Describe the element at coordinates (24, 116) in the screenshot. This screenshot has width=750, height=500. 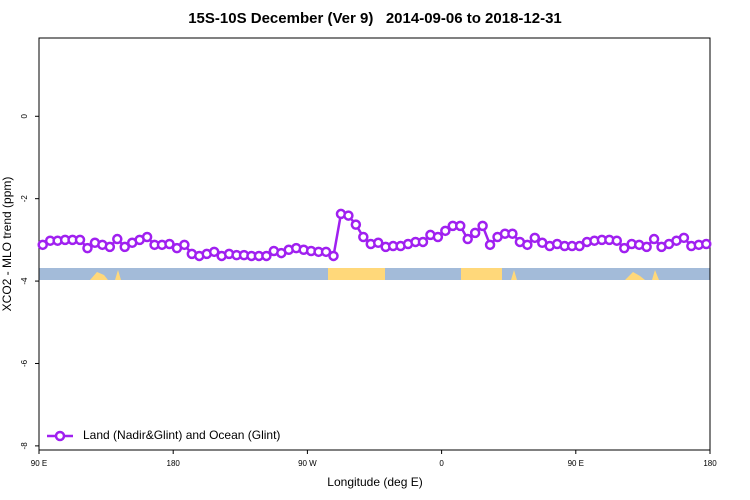
I see `y-tick-label: 0` at that location.